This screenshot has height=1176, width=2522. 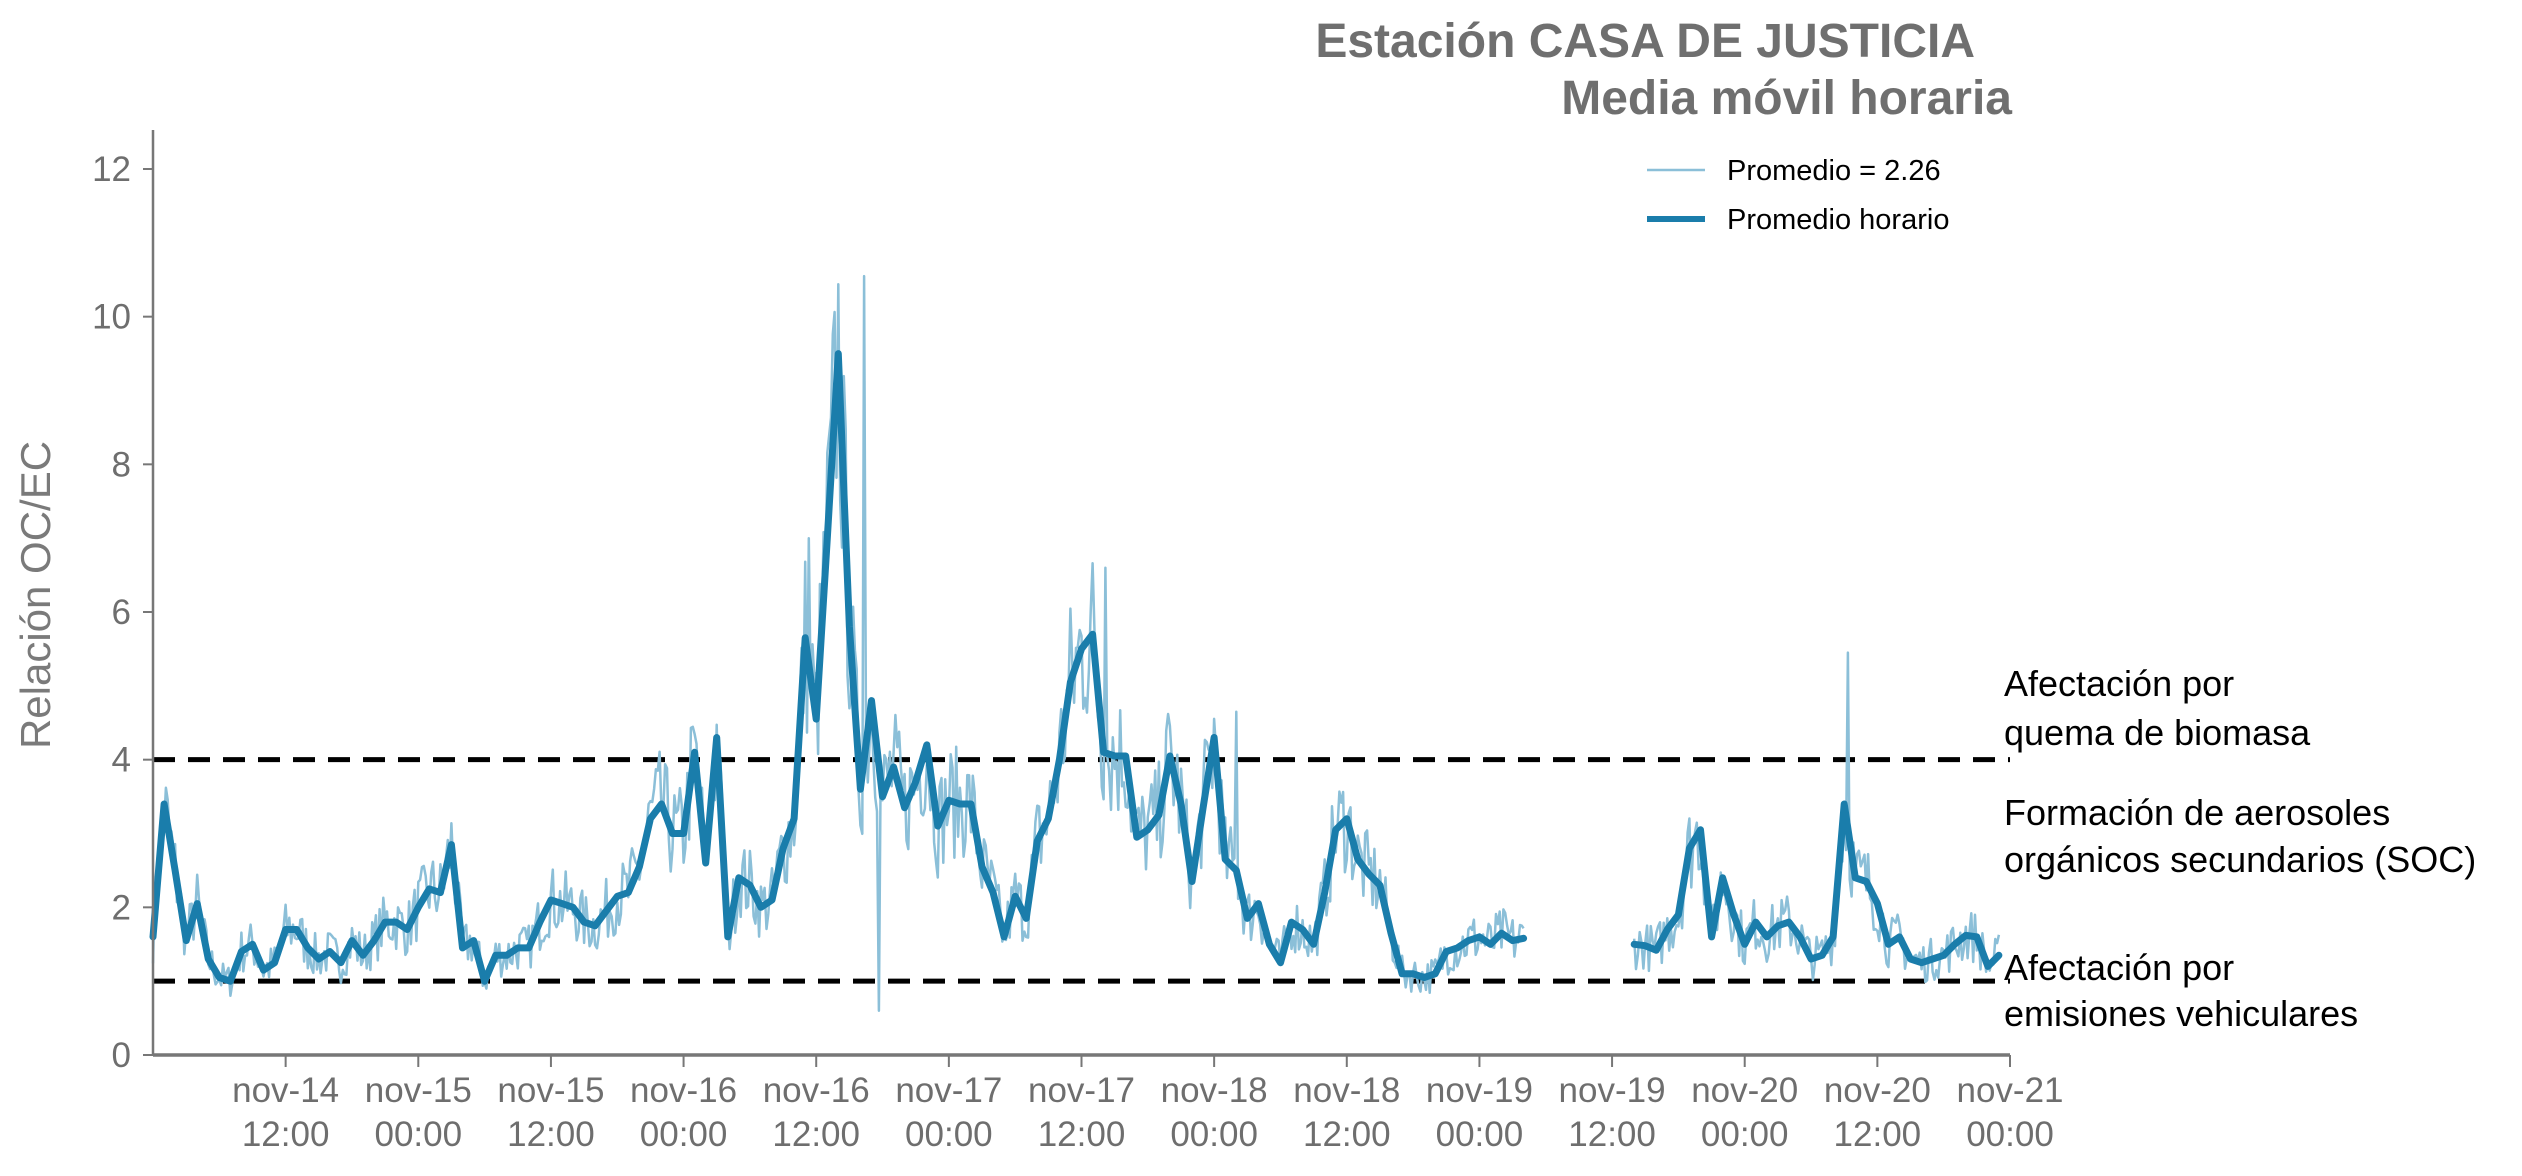 I want to click on y-tick-label: 12, so click(x=111, y=169).